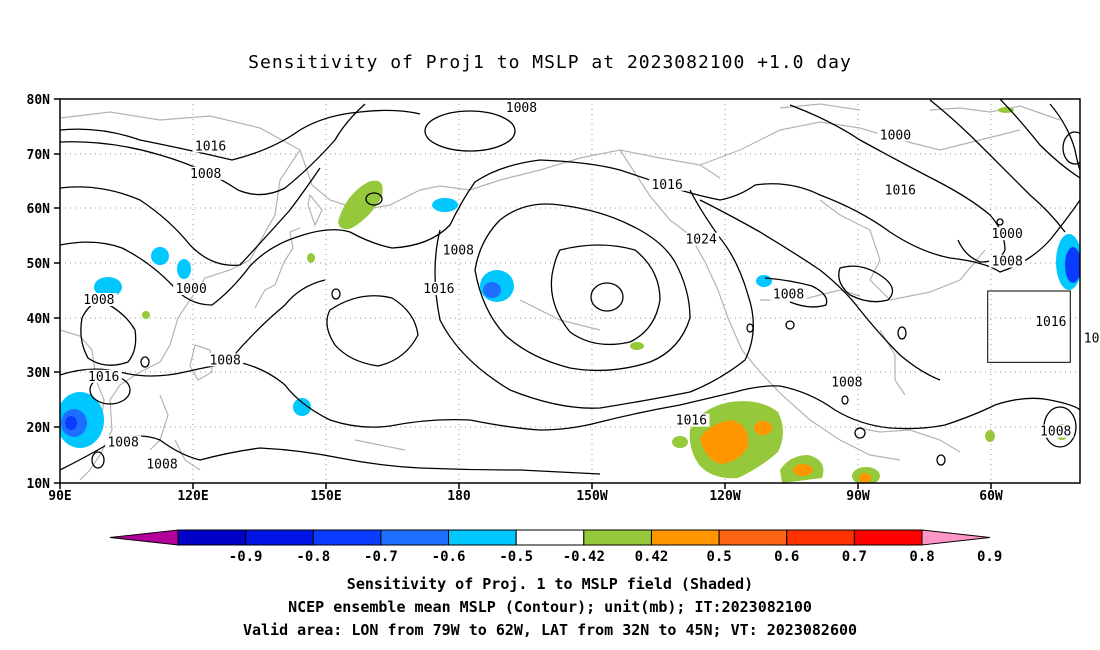 The height and width of the screenshot is (650, 1100). What do you see at coordinates (858, 496) in the screenshot?
I see `lon-label: 90W` at bounding box center [858, 496].